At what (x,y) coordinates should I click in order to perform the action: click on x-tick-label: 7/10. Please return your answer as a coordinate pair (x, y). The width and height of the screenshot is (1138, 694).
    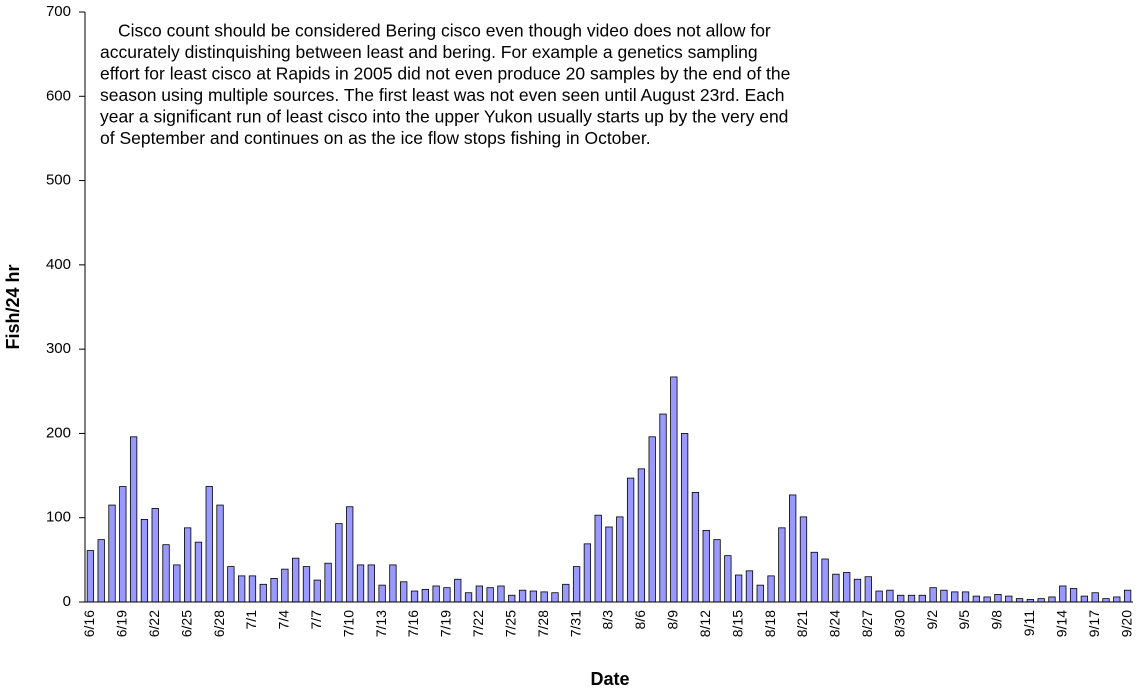
    Looking at the image, I should click on (348, 623).